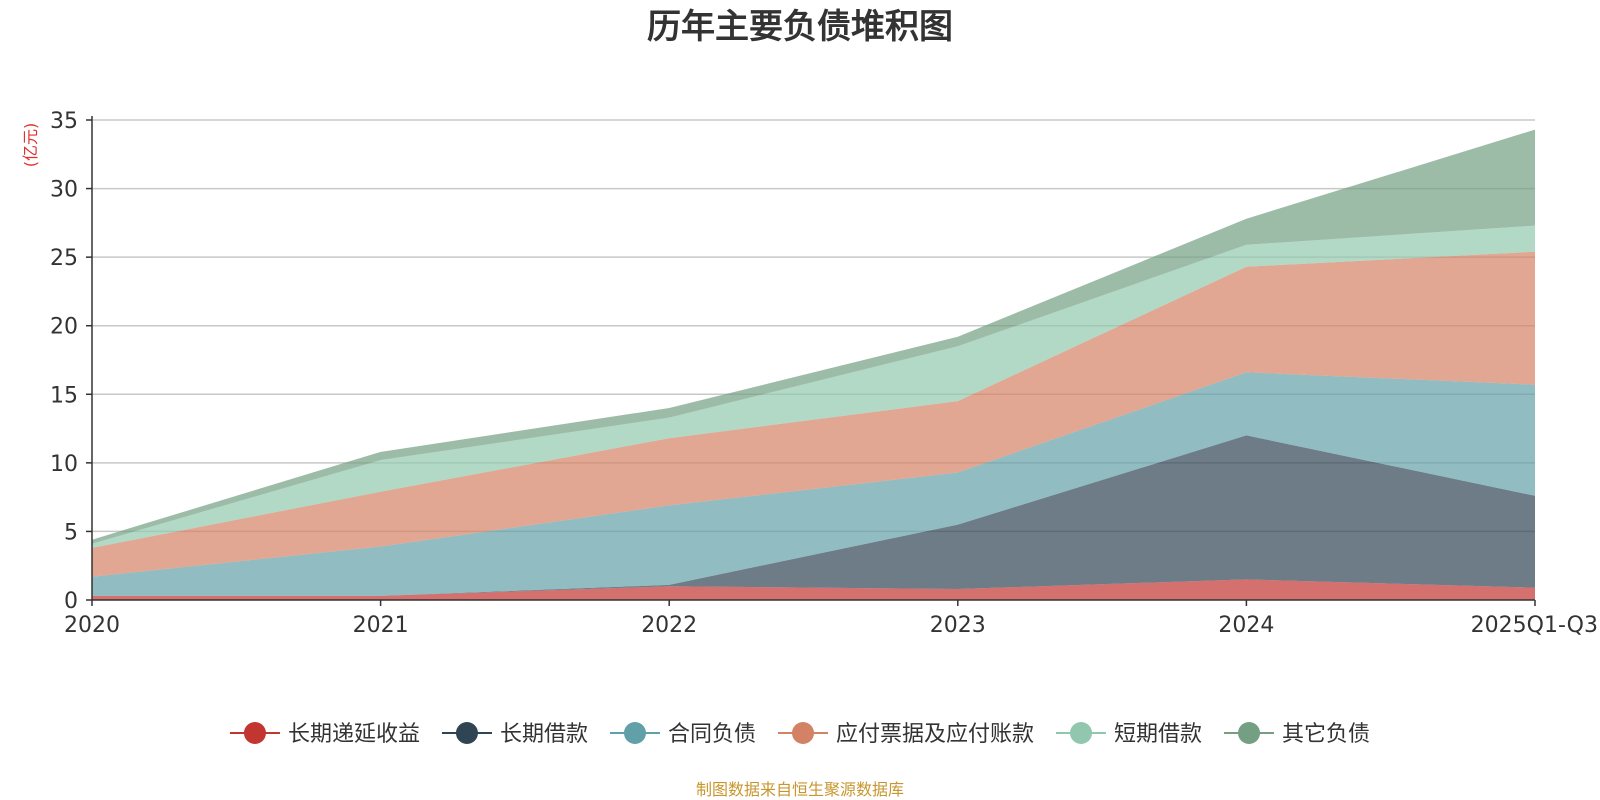  I want to click on legend-item-2: 合同负债, so click(682, 734).